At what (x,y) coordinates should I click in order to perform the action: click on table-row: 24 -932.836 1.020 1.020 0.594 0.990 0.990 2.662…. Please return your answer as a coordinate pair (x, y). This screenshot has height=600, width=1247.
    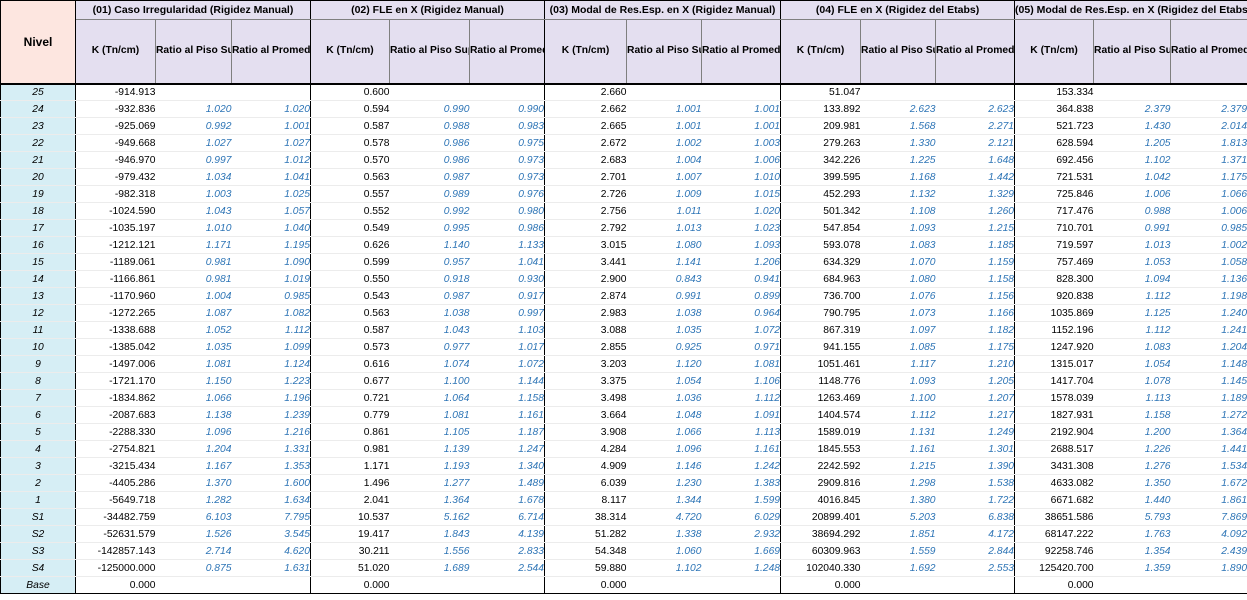
    Looking at the image, I should click on (623, 109).